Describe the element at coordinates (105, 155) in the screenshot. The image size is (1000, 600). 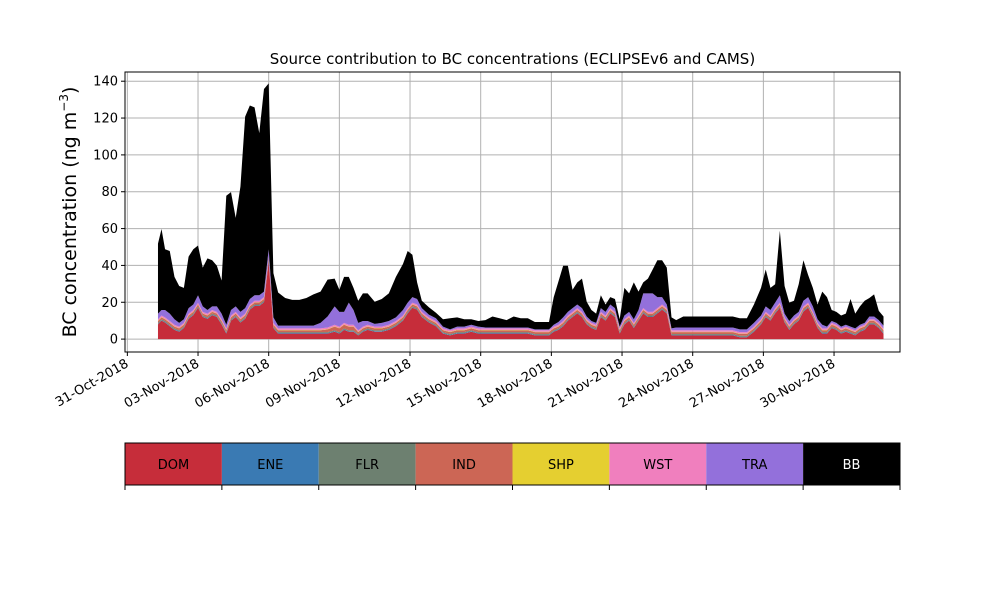
I see `y-tick-label: 100` at that location.